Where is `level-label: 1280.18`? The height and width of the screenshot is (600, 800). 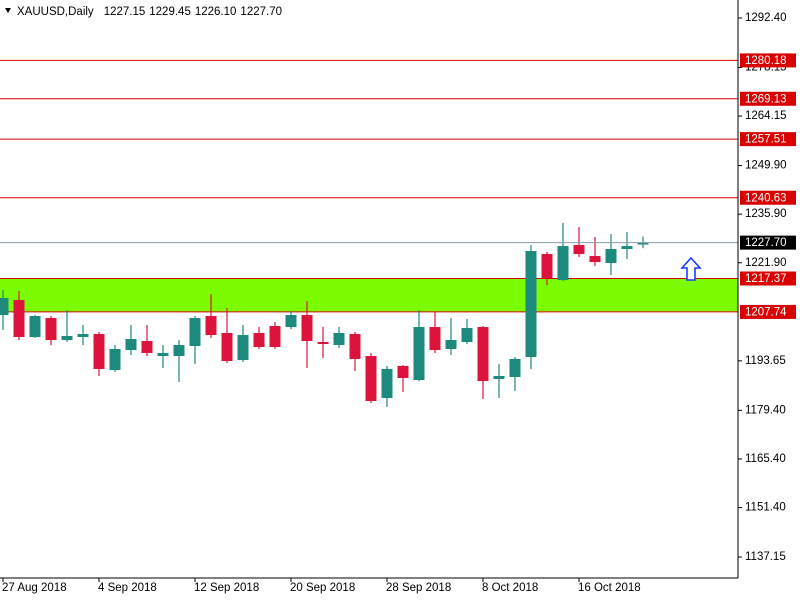 level-label: 1280.18 is located at coordinates (766, 61).